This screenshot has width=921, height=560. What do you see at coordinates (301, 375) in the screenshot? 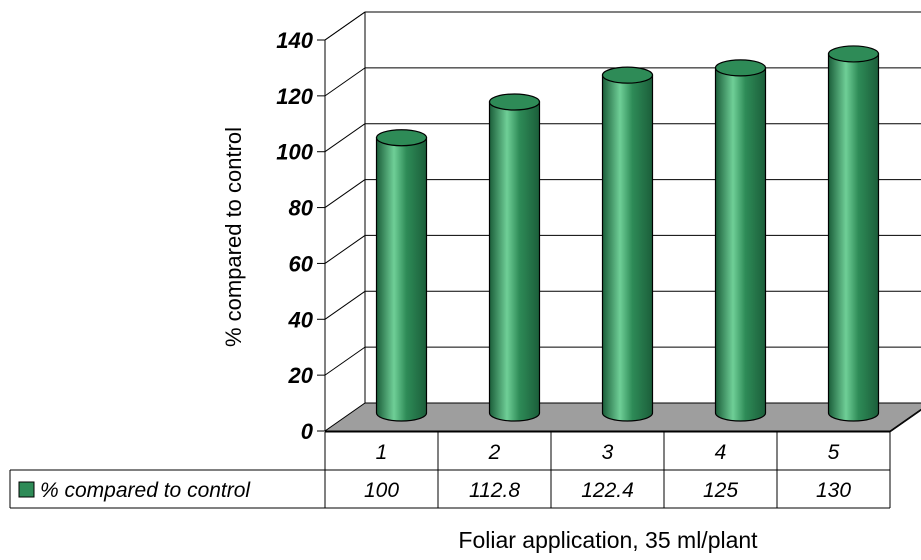
I see `y-tick-label: 20` at bounding box center [301, 375].